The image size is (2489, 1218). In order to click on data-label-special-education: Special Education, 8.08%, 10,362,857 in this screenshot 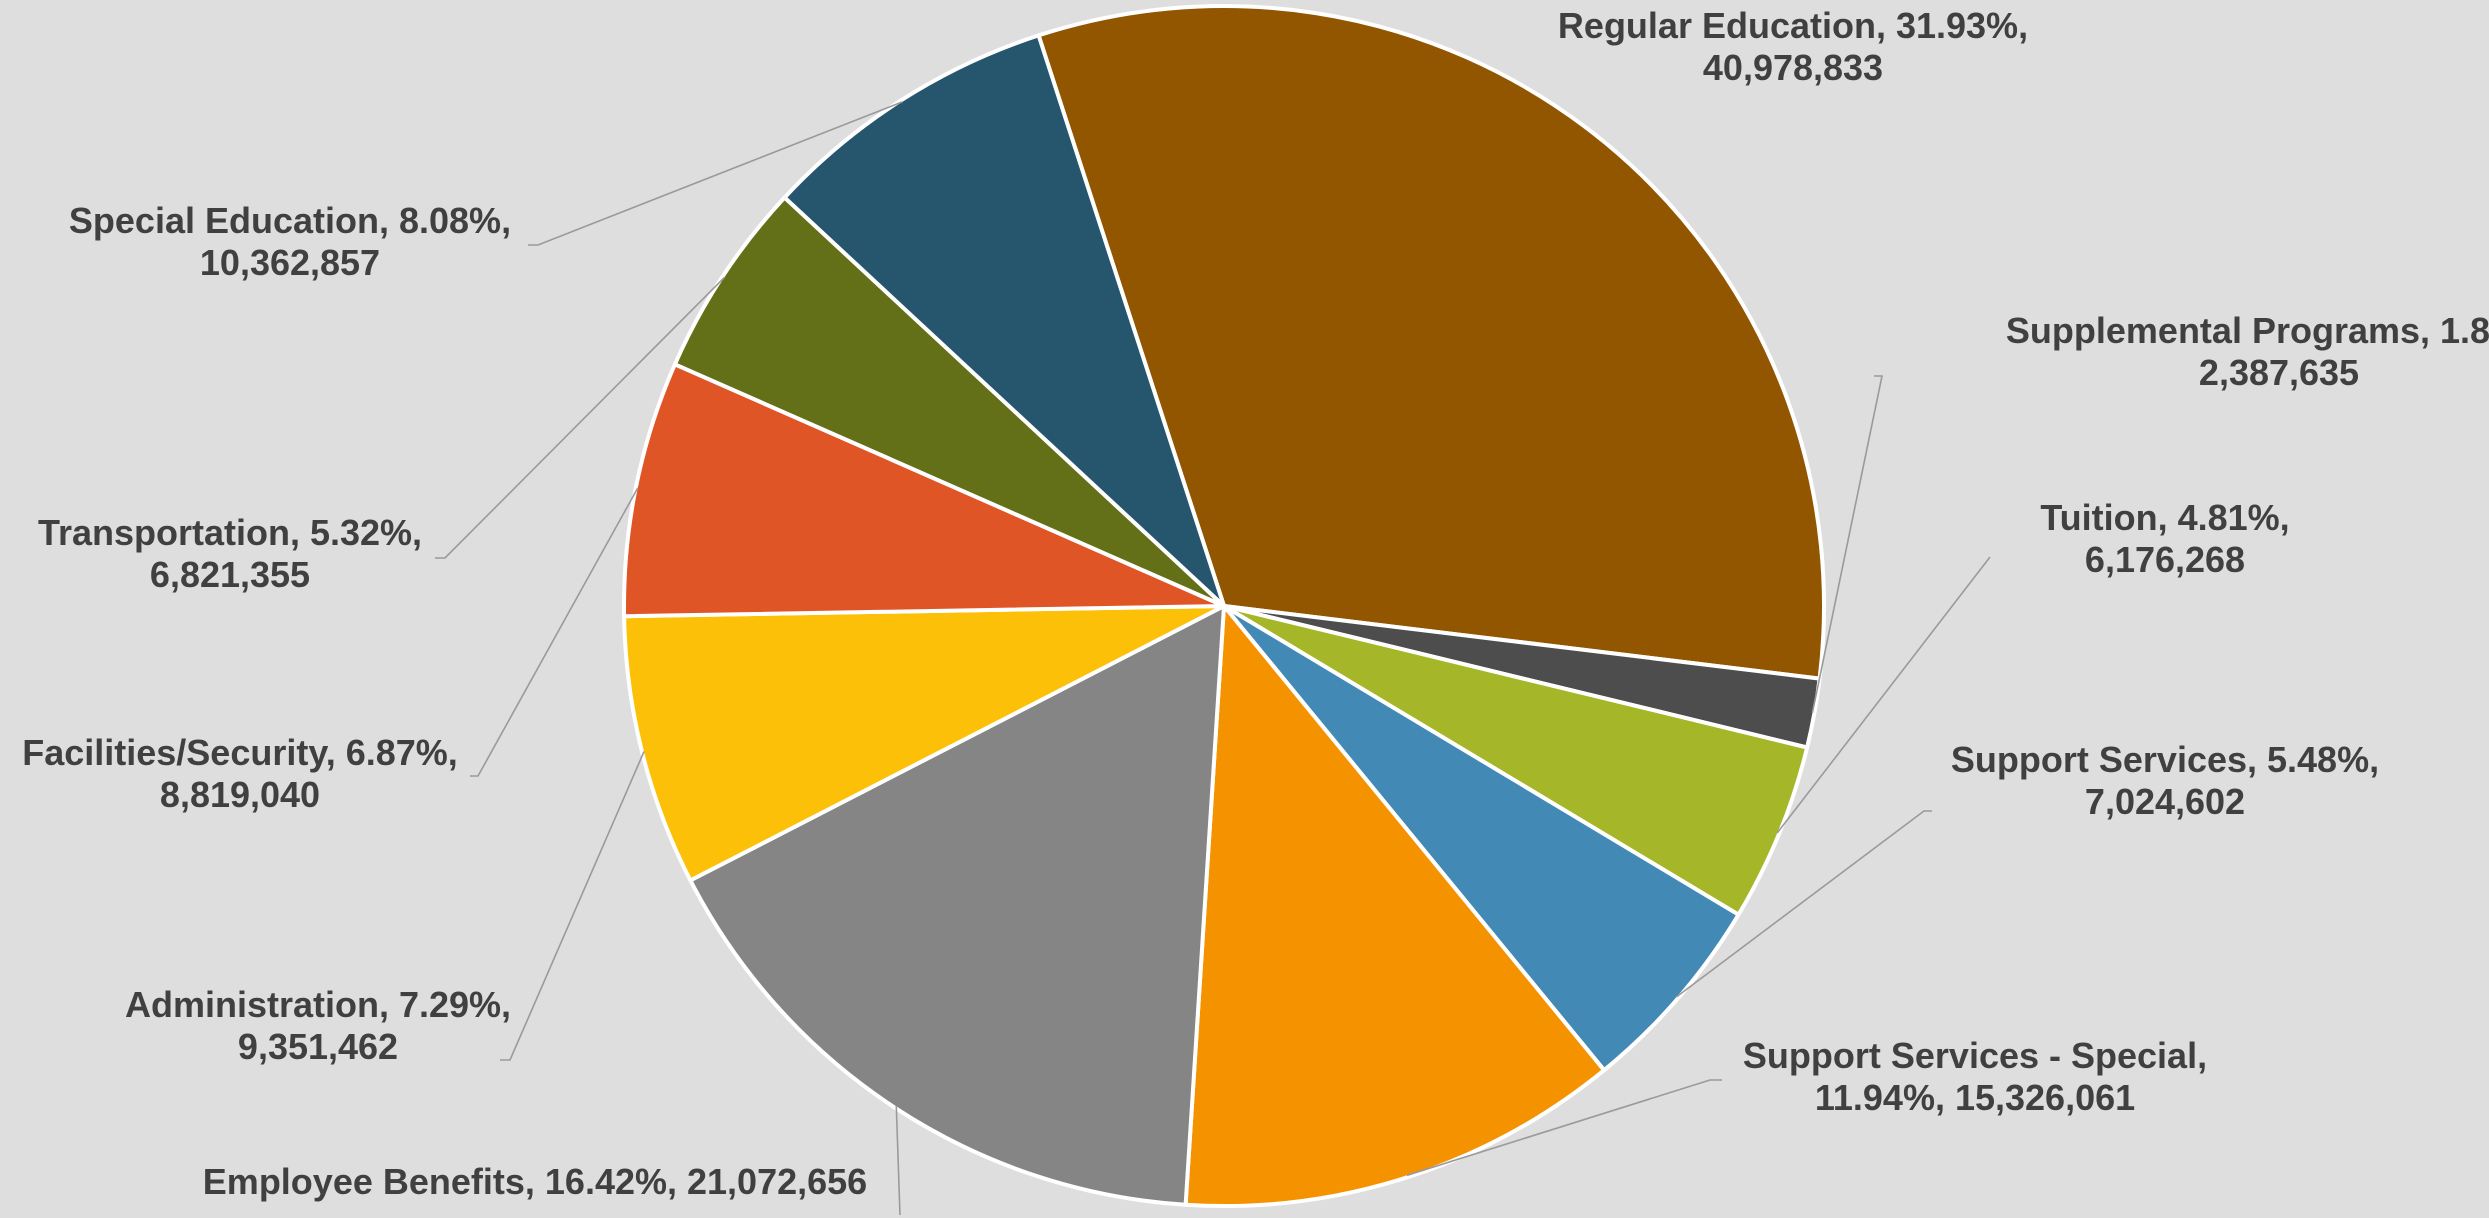, I will do `click(290, 241)`.